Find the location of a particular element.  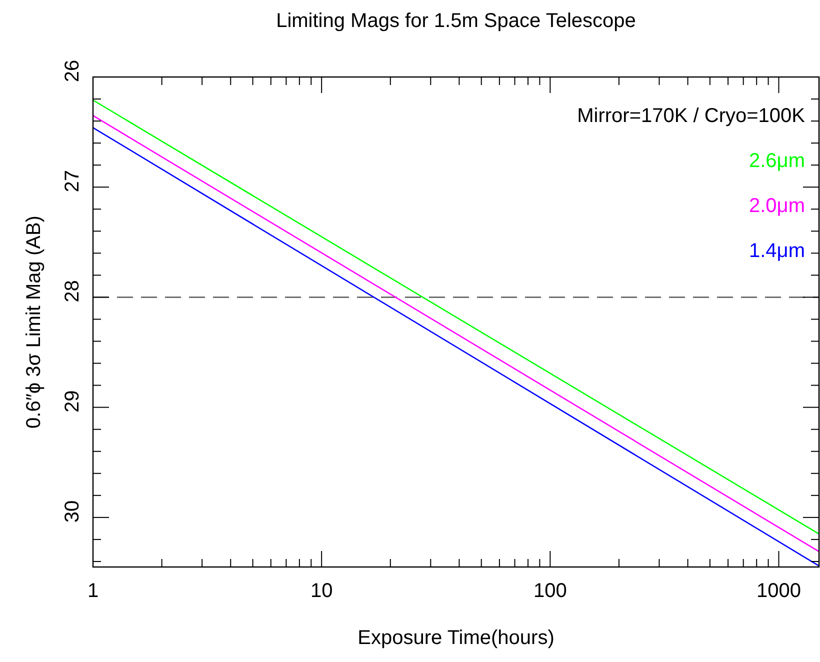

y-axis-title: 0.6″ϕ 3σ Limit Mag (AB) is located at coordinates (34, 322).